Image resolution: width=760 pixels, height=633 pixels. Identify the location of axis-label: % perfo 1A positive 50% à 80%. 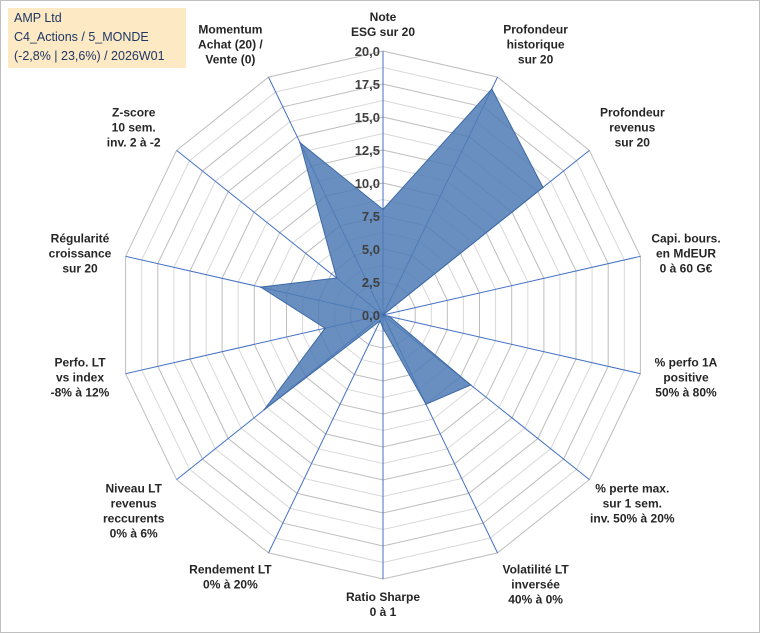
(686, 377).